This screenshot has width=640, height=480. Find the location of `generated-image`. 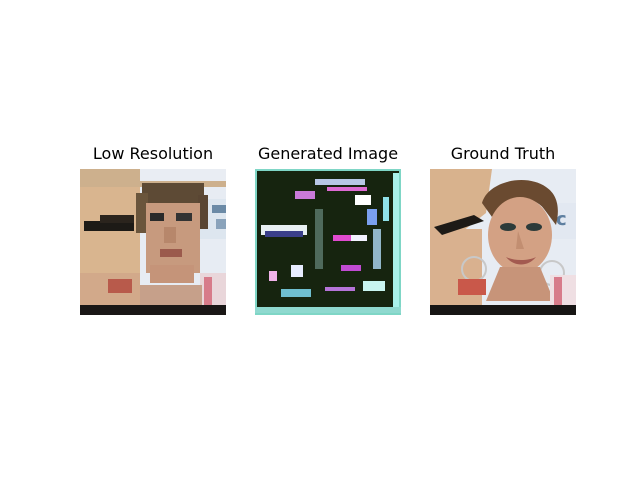

generated-image is located at coordinates (328, 242).